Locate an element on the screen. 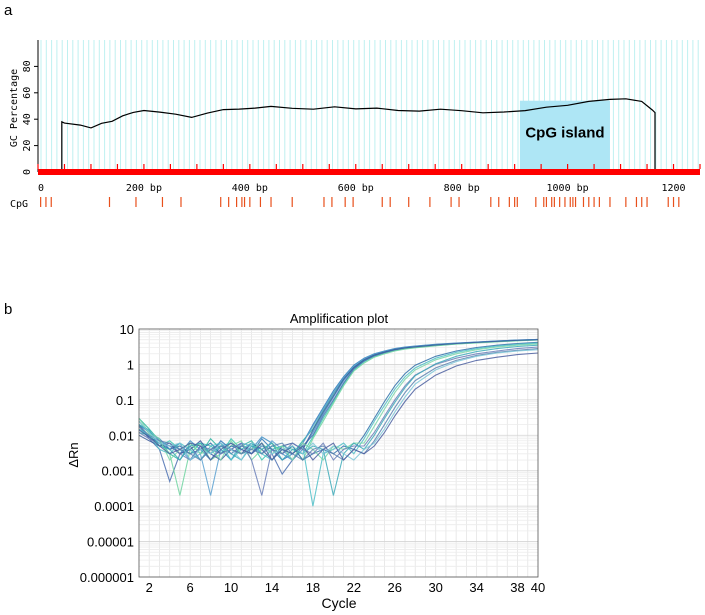 The height and width of the screenshot is (615, 705). gc-y-tick-label-2: 60 is located at coordinates (27, 93).